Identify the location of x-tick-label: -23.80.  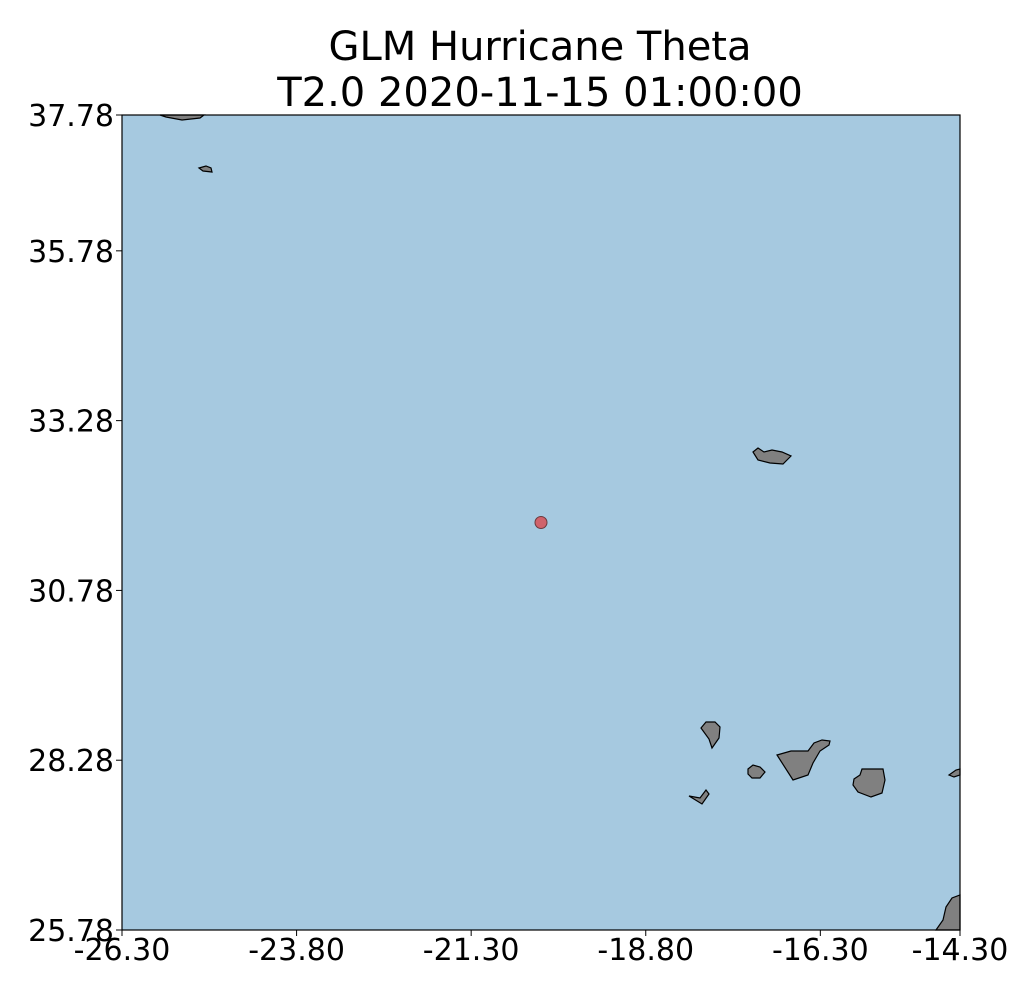
(296, 950).